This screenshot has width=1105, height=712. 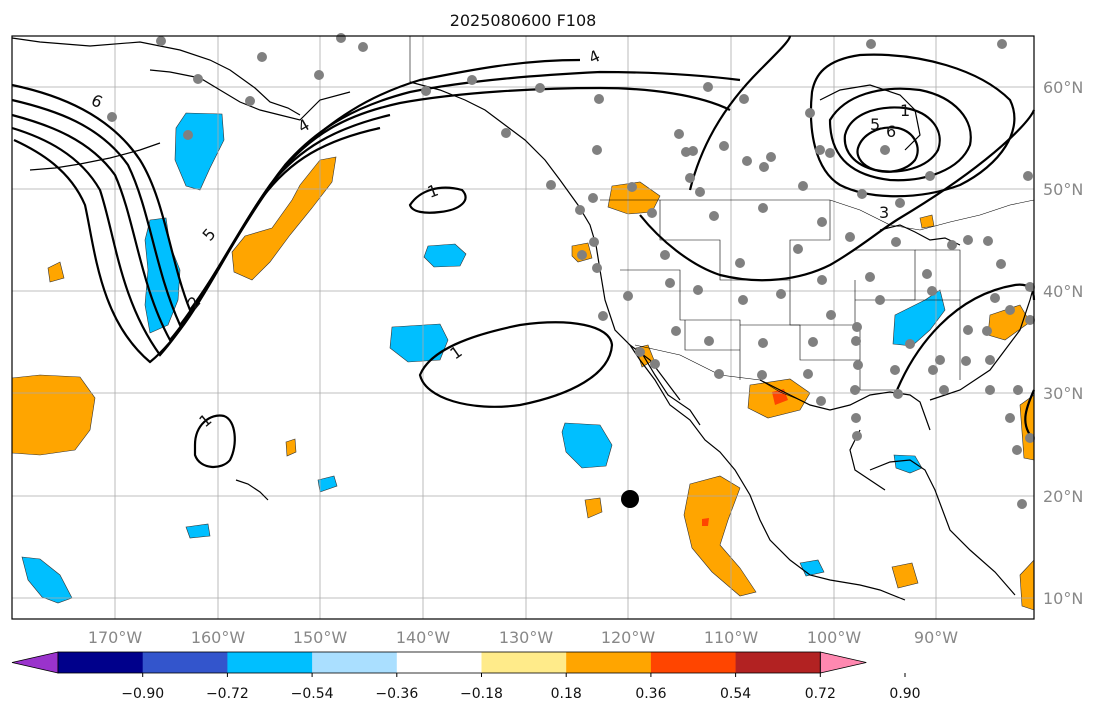 What do you see at coordinates (905, 110) in the screenshot?
I see `contour-label: 1` at bounding box center [905, 110].